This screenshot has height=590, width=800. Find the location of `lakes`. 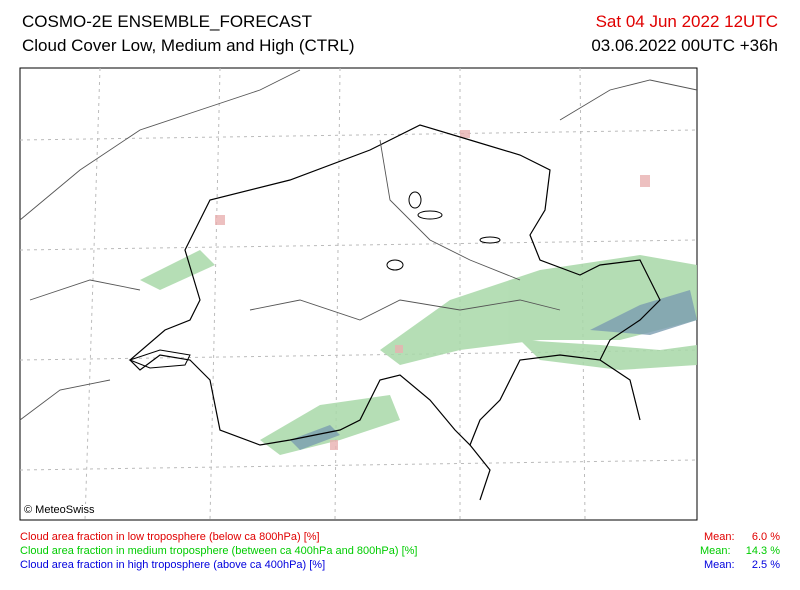

lakes is located at coordinates (314, 280).